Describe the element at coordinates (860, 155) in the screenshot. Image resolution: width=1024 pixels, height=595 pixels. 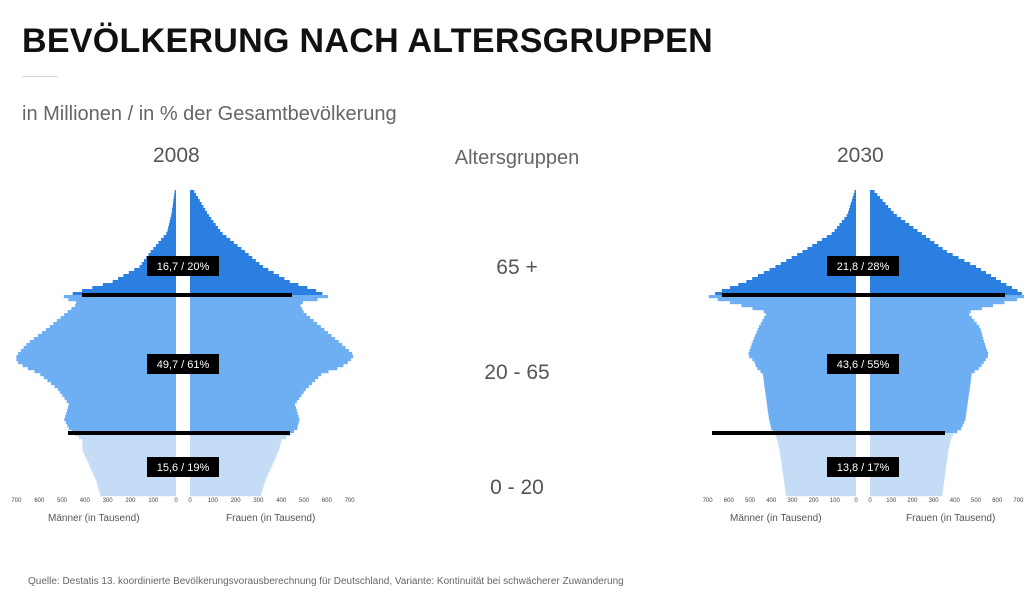
I see `pyramid-year-2030: 2030` at that location.